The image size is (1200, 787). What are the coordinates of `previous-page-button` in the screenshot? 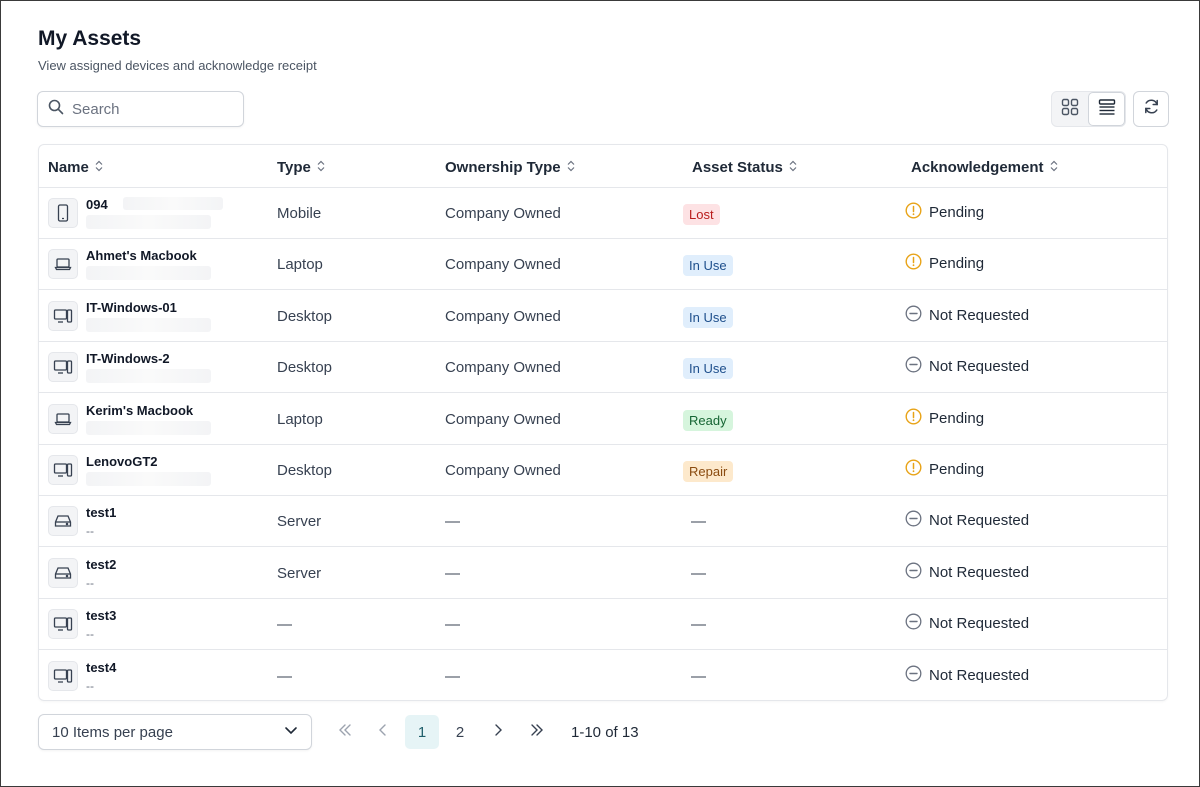 It's located at (383, 732).